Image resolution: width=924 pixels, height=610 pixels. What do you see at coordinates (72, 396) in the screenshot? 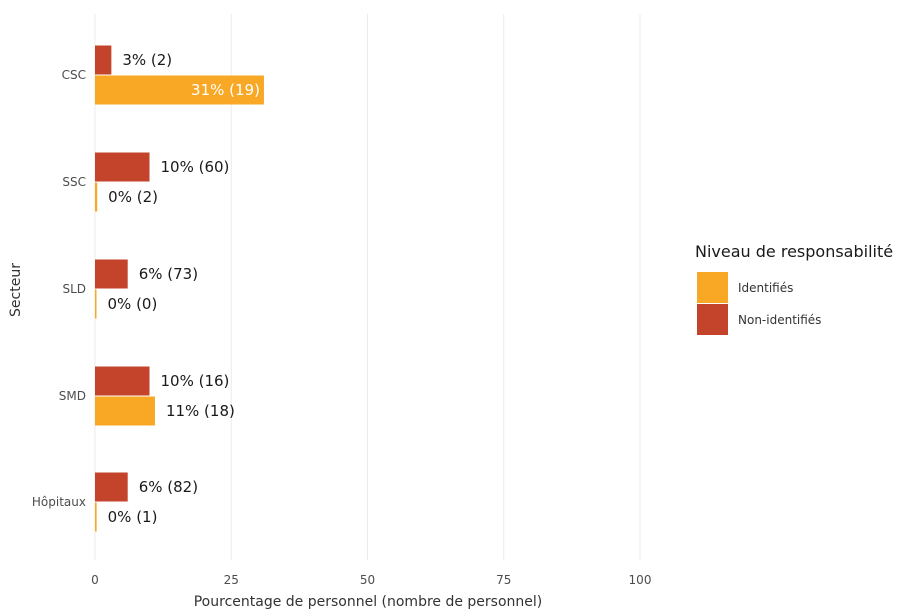
I see `y-tick-label: SMD` at bounding box center [72, 396].